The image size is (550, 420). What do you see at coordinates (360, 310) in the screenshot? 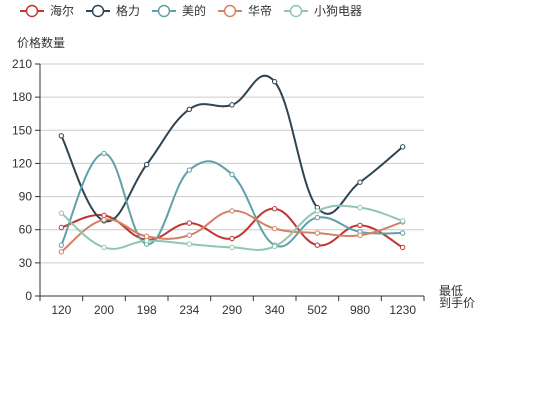
I see `x-tick-label: 980` at bounding box center [360, 310].